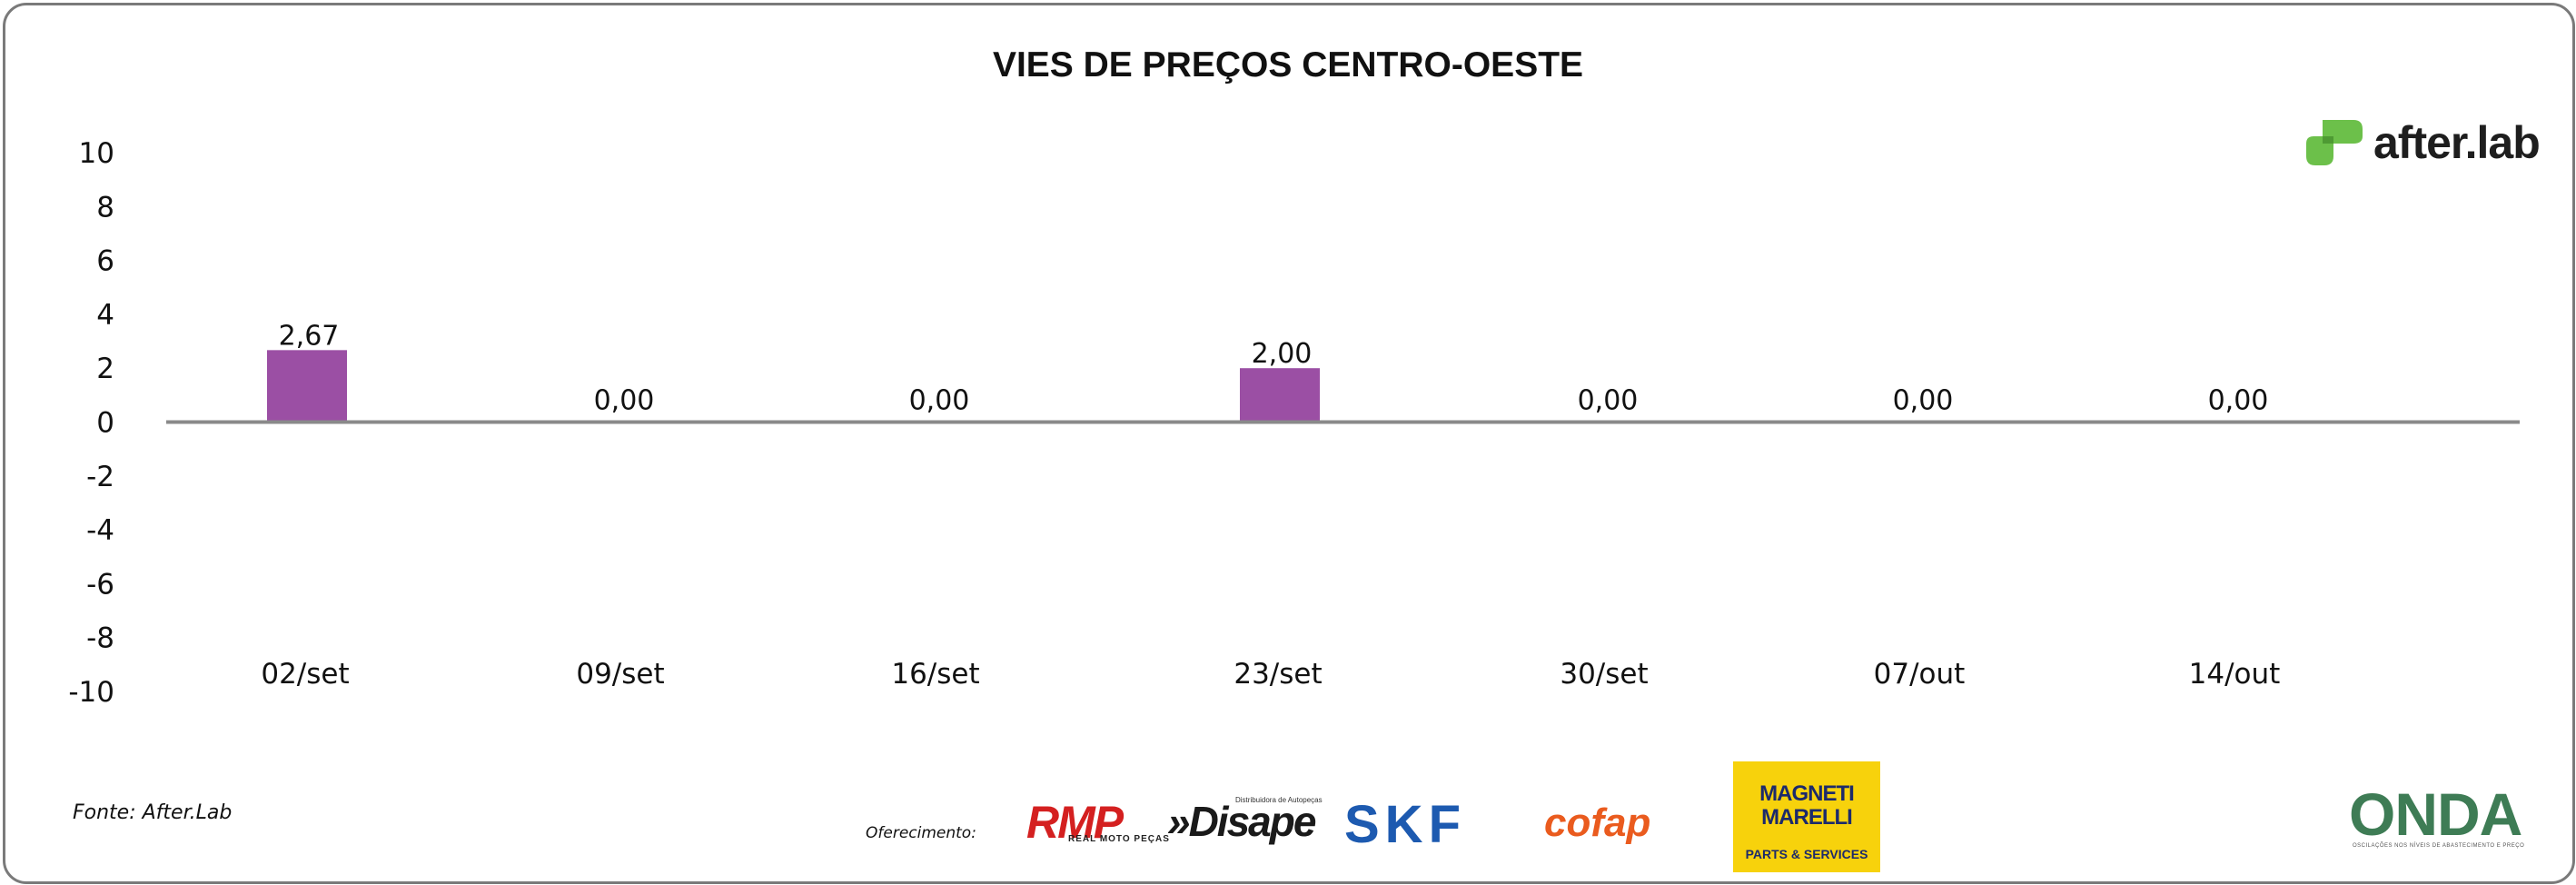 The width and height of the screenshot is (2576, 885). I want to click on magneti-logo-line2: MARELLI, so click(1807, 817).